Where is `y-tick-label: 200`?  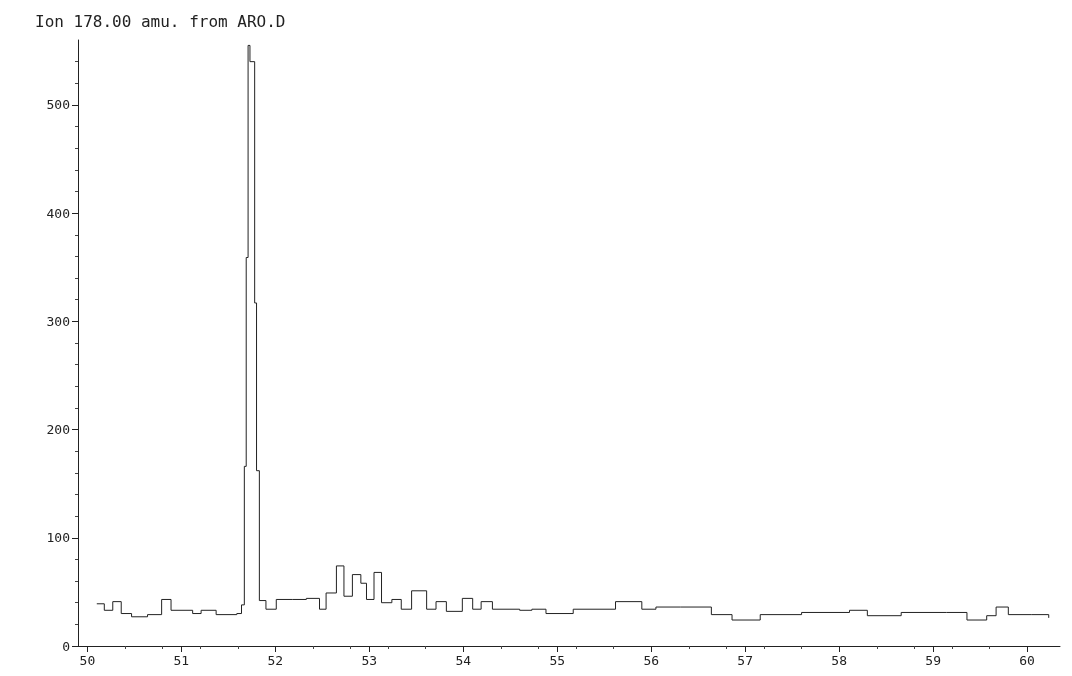 y-tick-label: 200 is located at coordinates (58, 430).